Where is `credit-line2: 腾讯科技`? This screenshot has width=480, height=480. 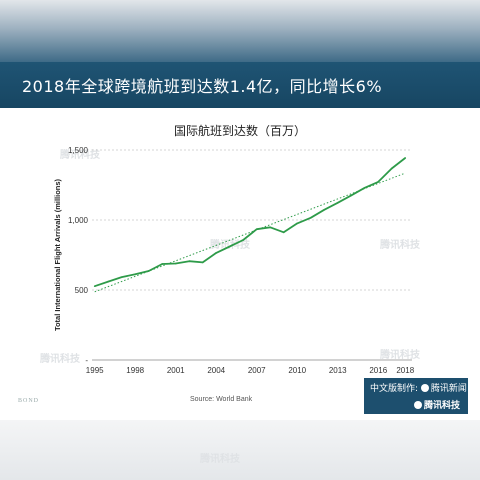
credit-line2: 腾讯科技 is located at coordinates (437, 404).